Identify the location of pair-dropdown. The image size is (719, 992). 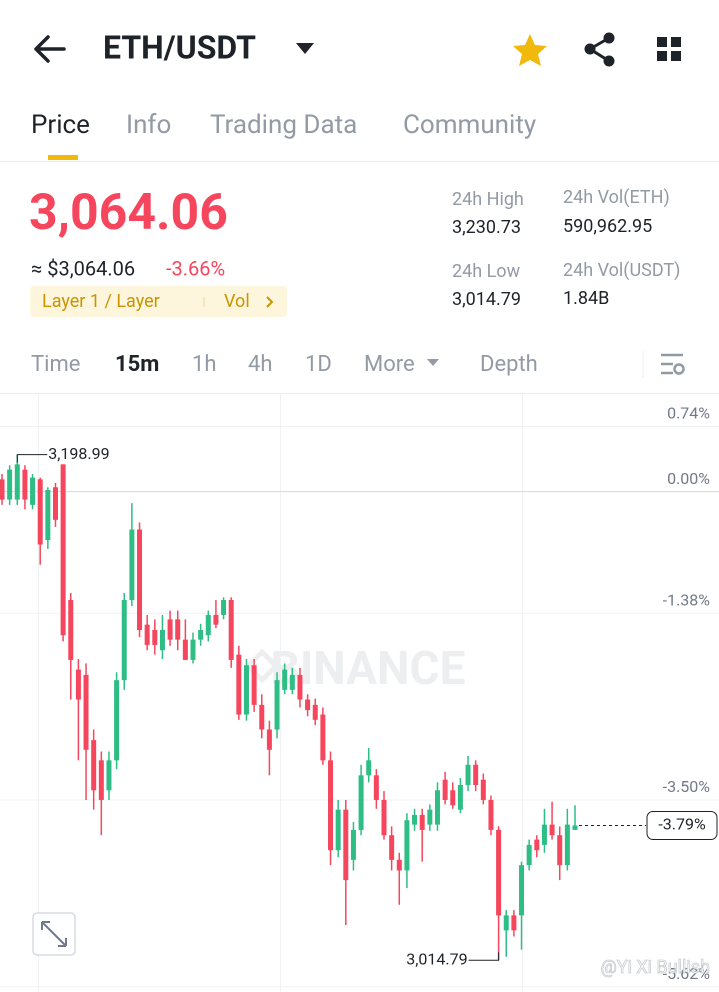
(305, 48).